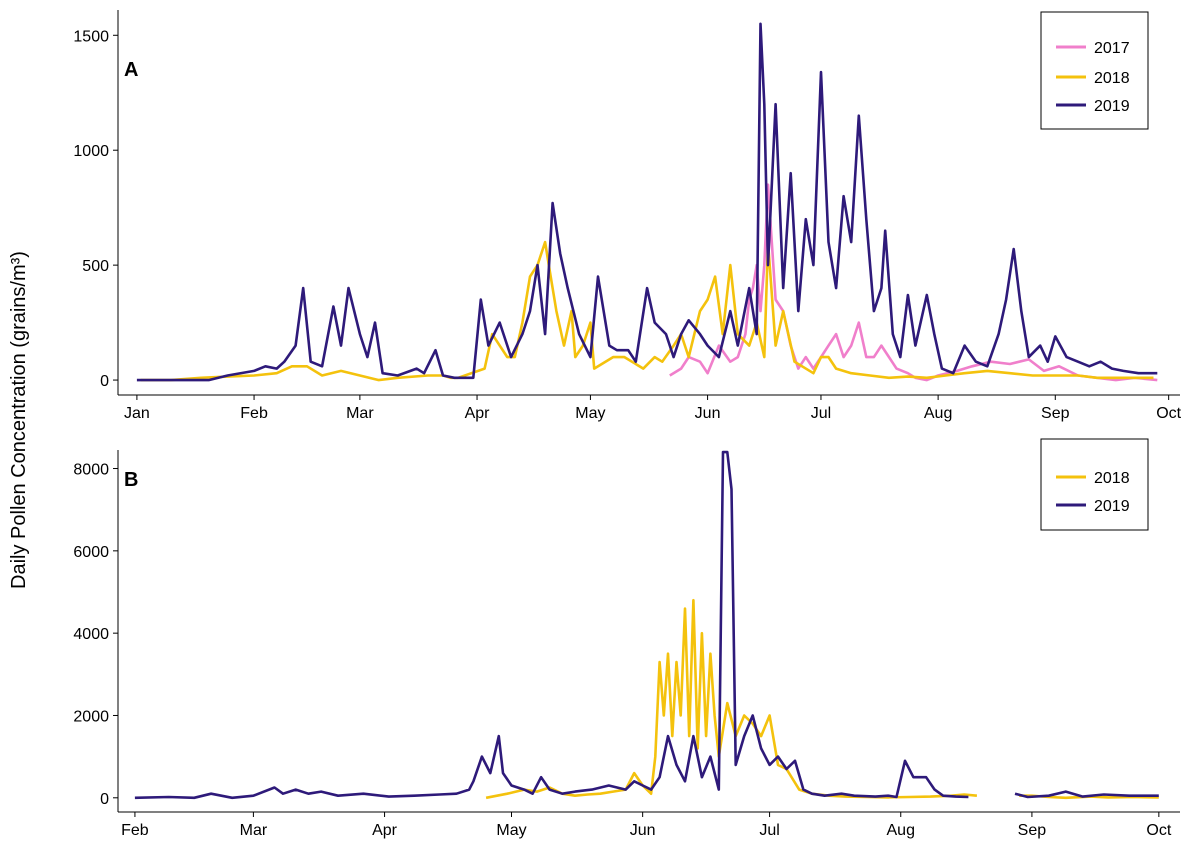  I want to click on legend-b-2019-label: 2019, so click(1112, 506).